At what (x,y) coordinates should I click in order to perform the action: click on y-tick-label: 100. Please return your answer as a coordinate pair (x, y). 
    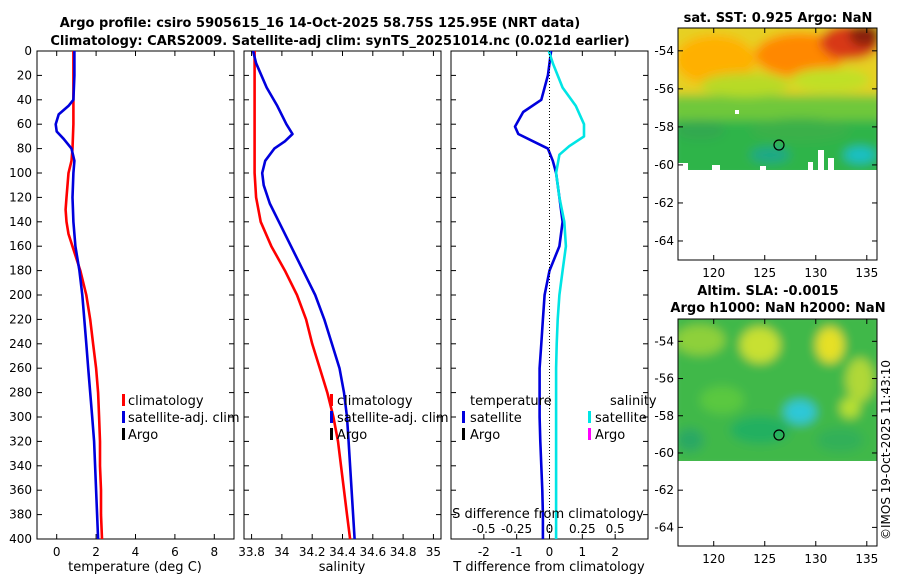
    Looking at the image, I should click on (20, 173).